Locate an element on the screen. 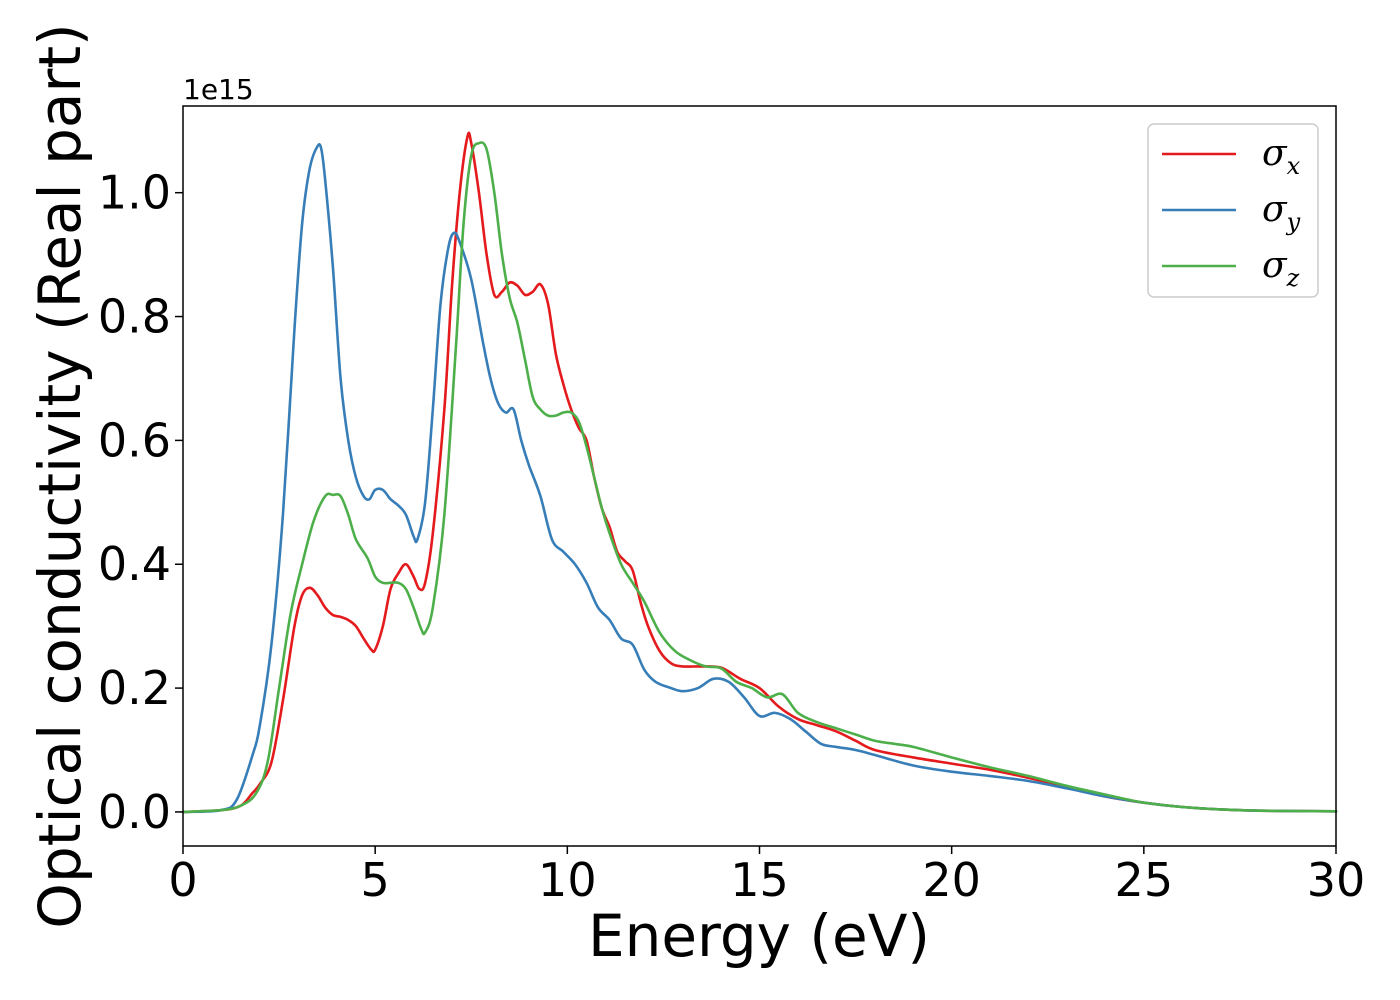  x-tick-label: 15 is located at coordinates (759, 880).